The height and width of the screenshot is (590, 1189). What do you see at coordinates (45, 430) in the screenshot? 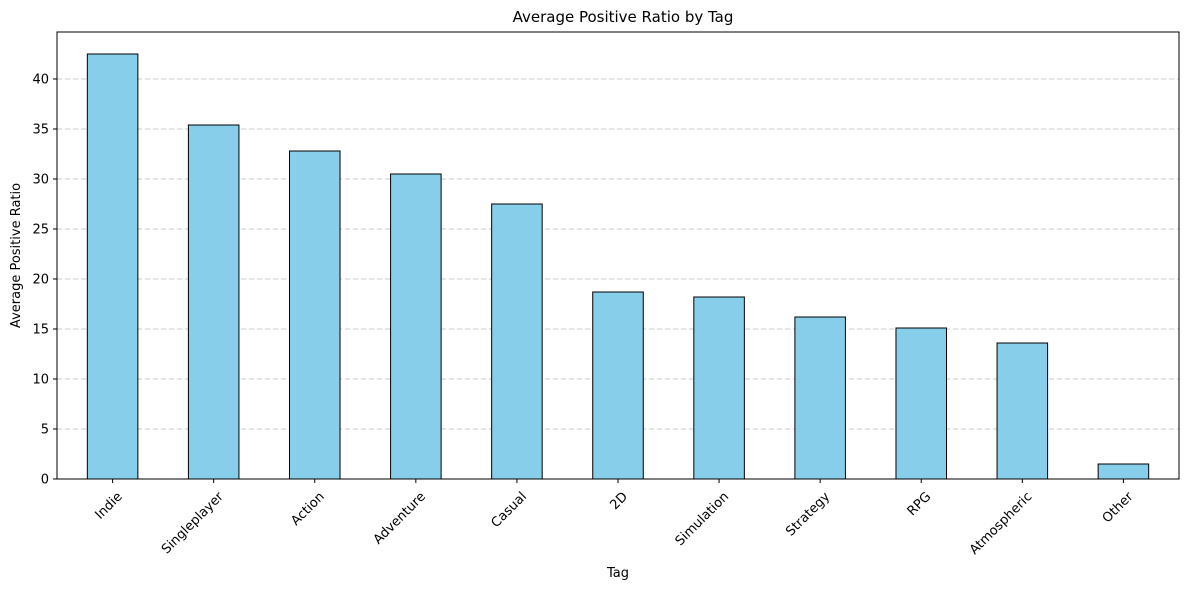
I see `y-tick-label: 5` at bounding box center [45, 430].